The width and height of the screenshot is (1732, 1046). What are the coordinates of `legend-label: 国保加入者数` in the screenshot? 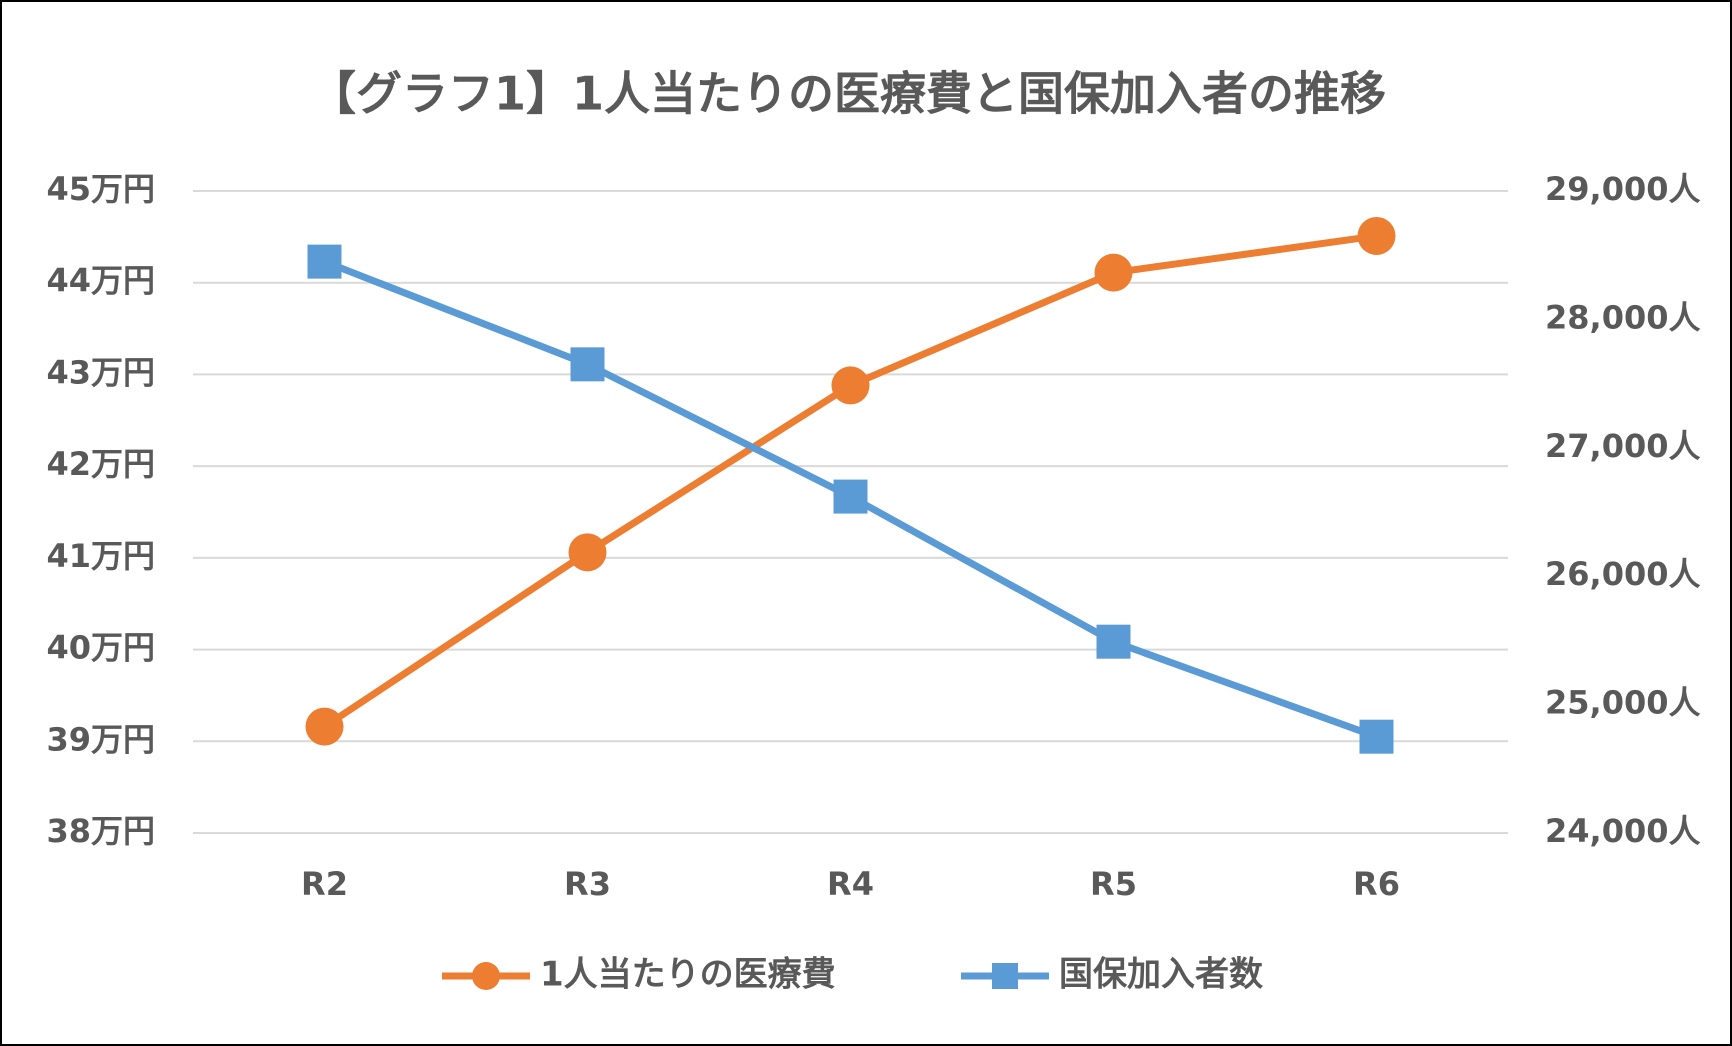 It's located at (1161, 975).